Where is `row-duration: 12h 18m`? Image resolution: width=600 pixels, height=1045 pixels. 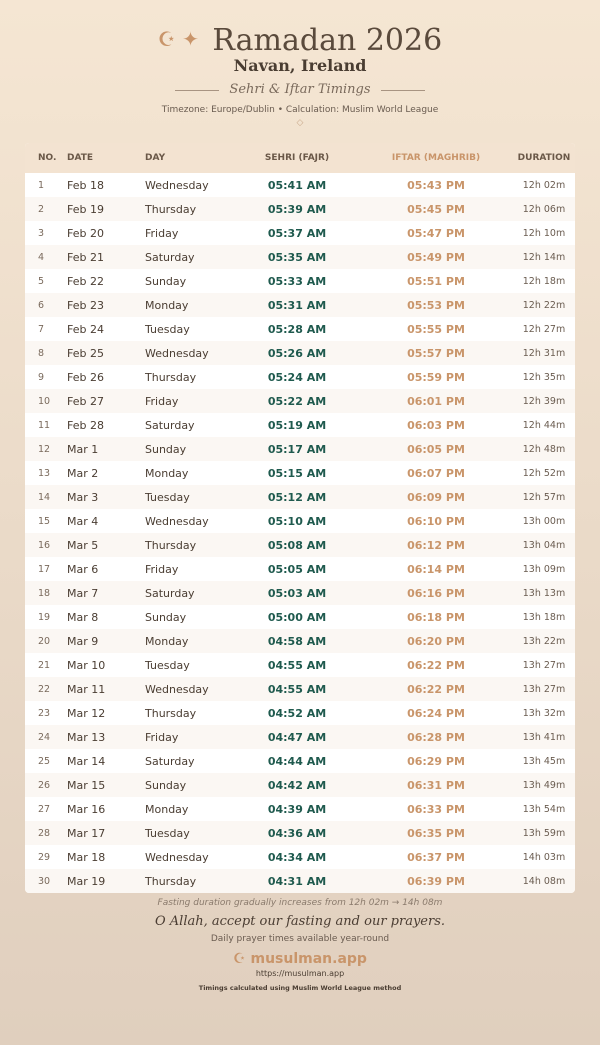
row-duration: 12h 18m is located at coordinates (544, 281).